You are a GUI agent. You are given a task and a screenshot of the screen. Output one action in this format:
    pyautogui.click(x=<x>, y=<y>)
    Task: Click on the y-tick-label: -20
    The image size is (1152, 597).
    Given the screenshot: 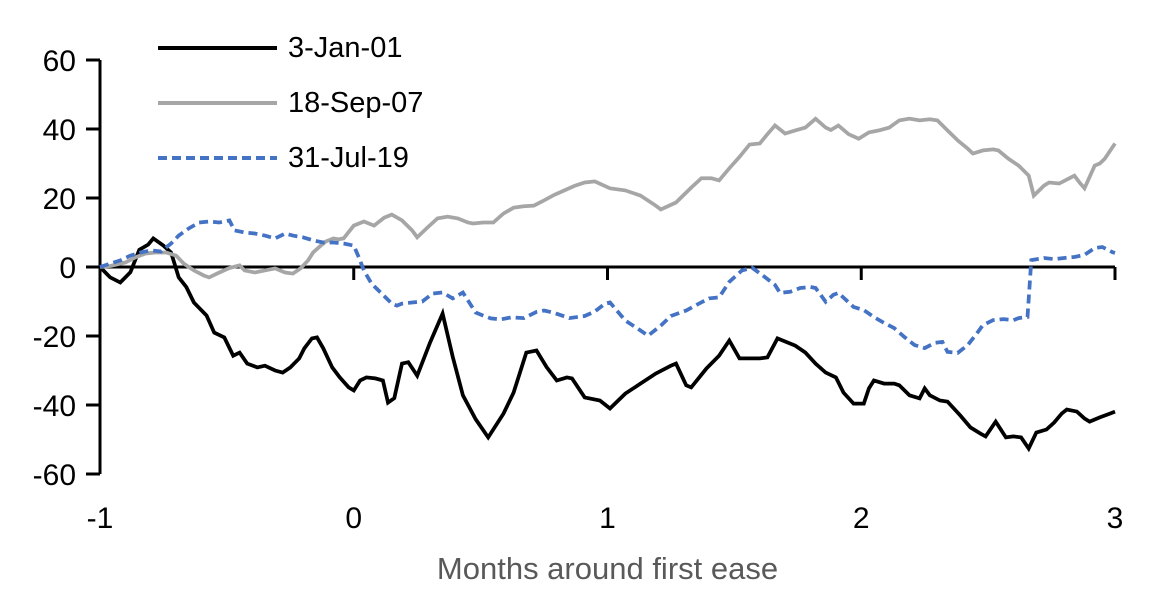 What is the action you would take?
    pyautogui.click(x=54, y=337)
    